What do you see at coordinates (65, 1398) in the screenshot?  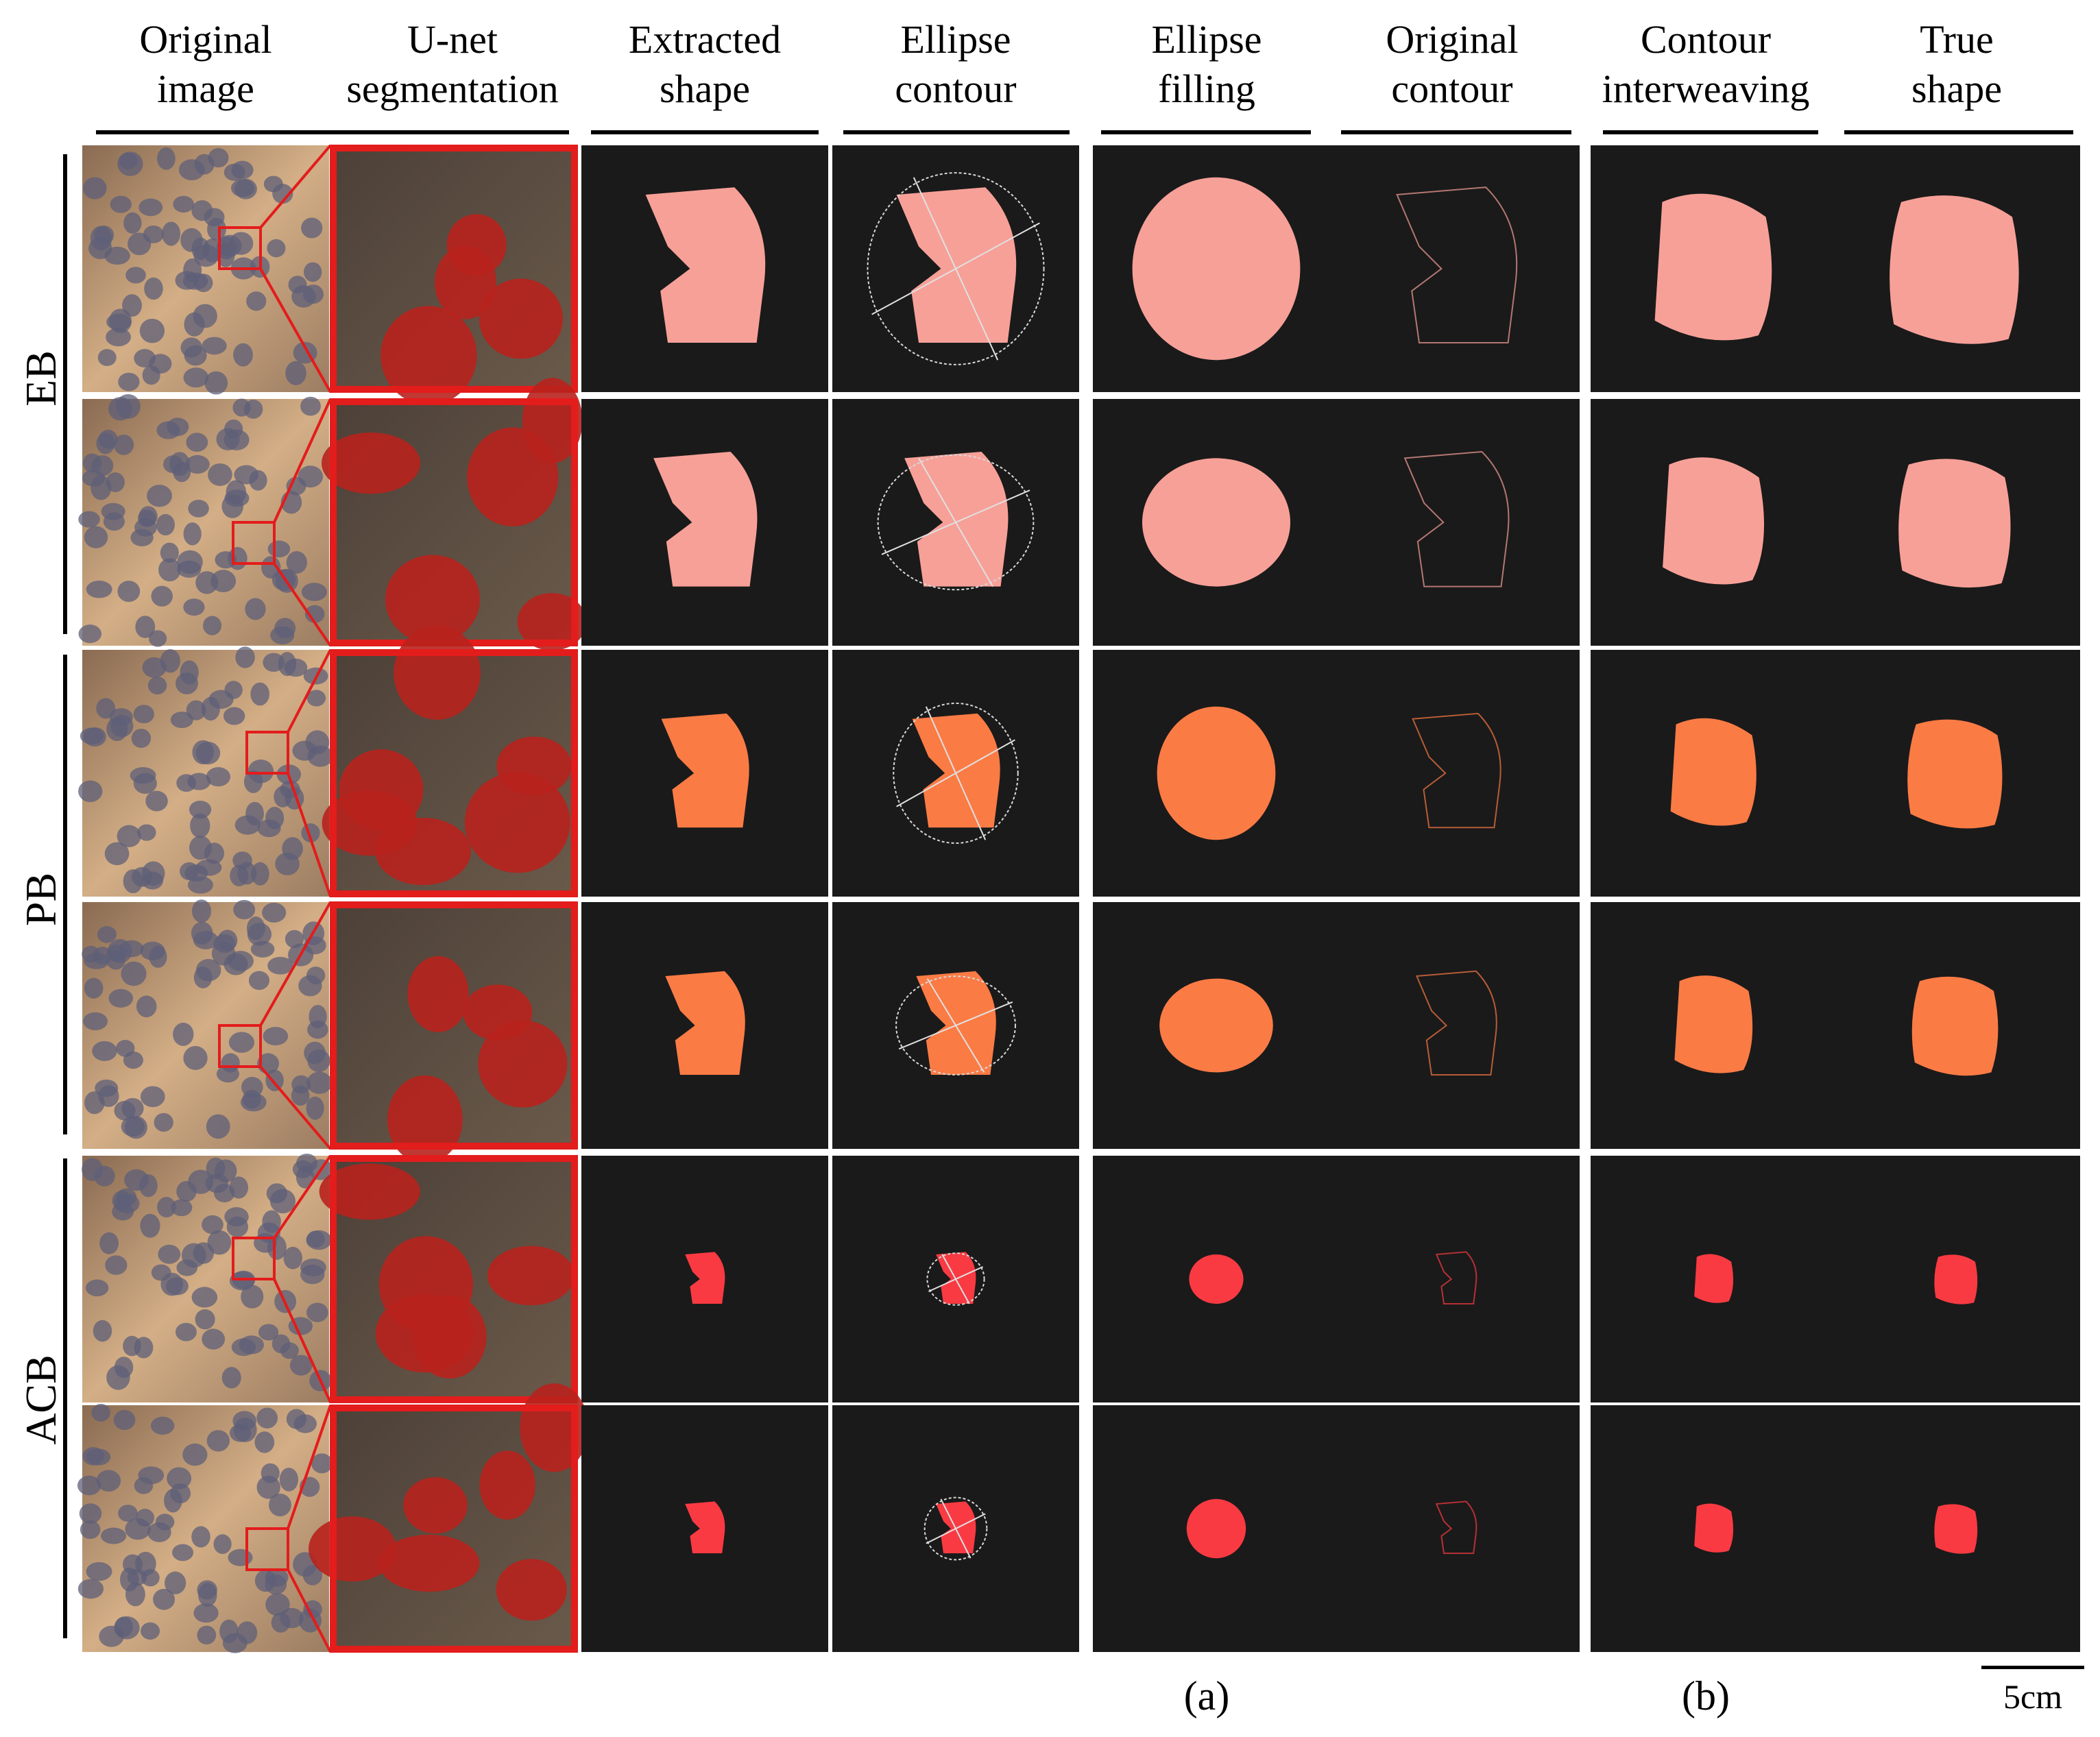 I see `group-bracket-acb` at bounding box center [65, 1398].